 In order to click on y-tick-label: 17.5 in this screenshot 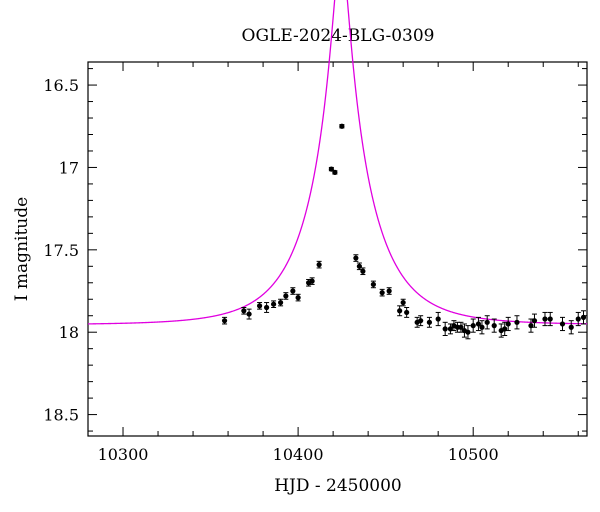, I will do `click(61, 250)`.